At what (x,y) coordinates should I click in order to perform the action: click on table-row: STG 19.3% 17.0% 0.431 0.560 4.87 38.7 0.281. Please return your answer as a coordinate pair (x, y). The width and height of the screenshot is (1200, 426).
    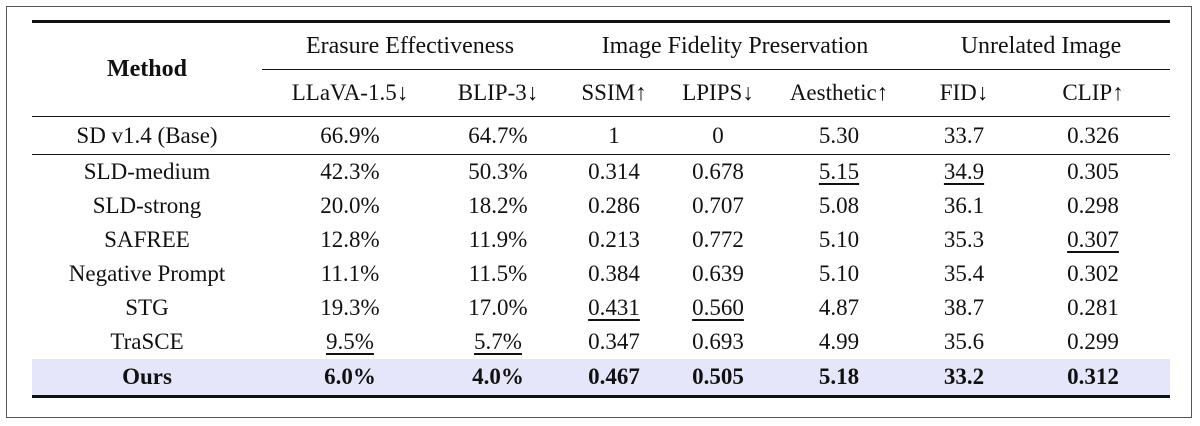
    Looking at the image, I should click on (601, 308).